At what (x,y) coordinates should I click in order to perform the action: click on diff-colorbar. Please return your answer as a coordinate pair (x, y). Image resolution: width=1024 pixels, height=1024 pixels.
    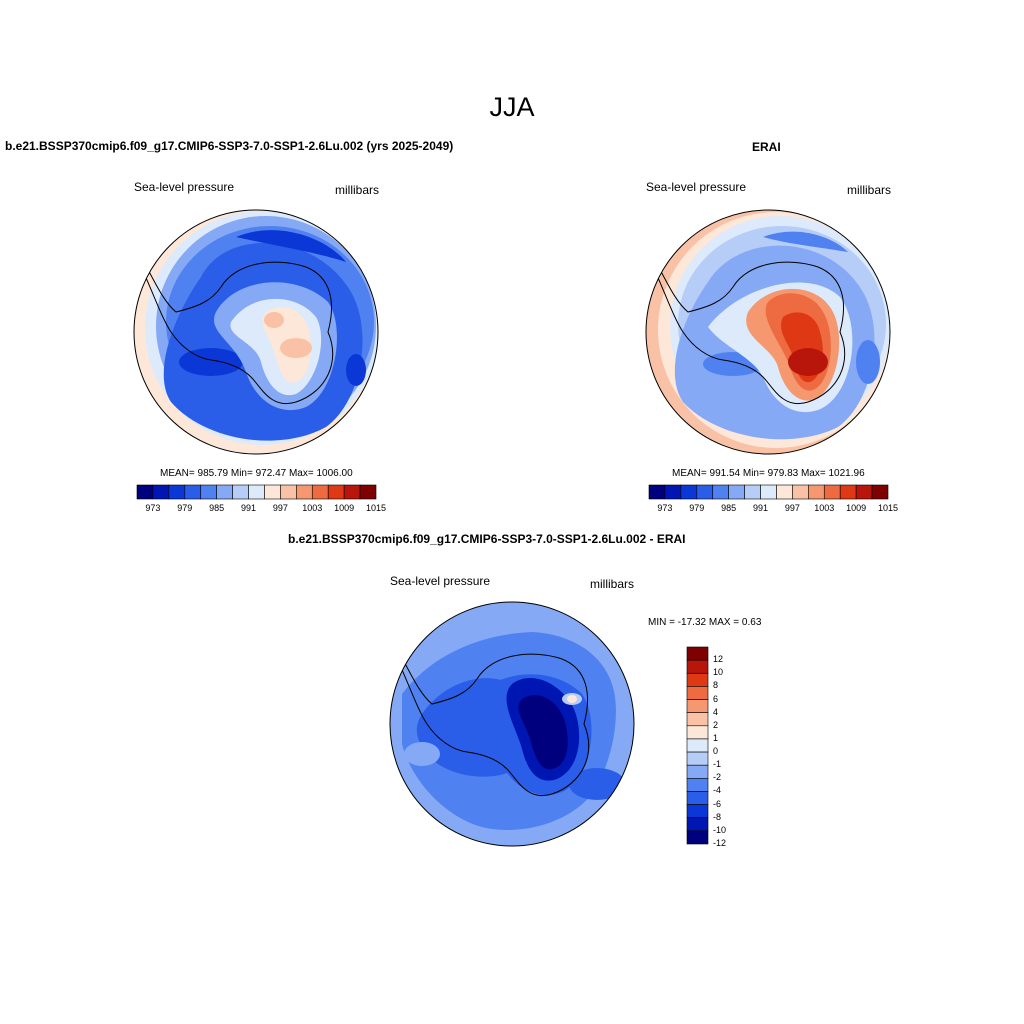
    Looking at the image, I should click on (697, 745).